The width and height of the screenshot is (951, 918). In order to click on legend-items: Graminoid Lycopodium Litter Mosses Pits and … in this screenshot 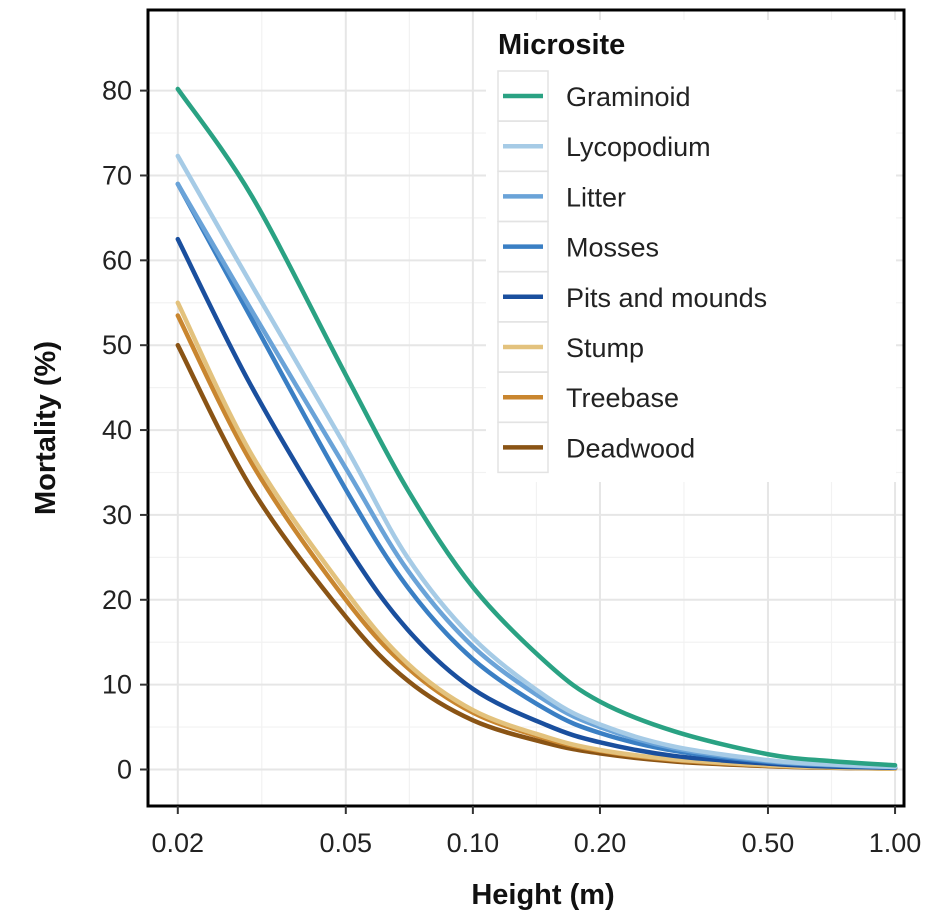, I will do `click(632, 272)`.